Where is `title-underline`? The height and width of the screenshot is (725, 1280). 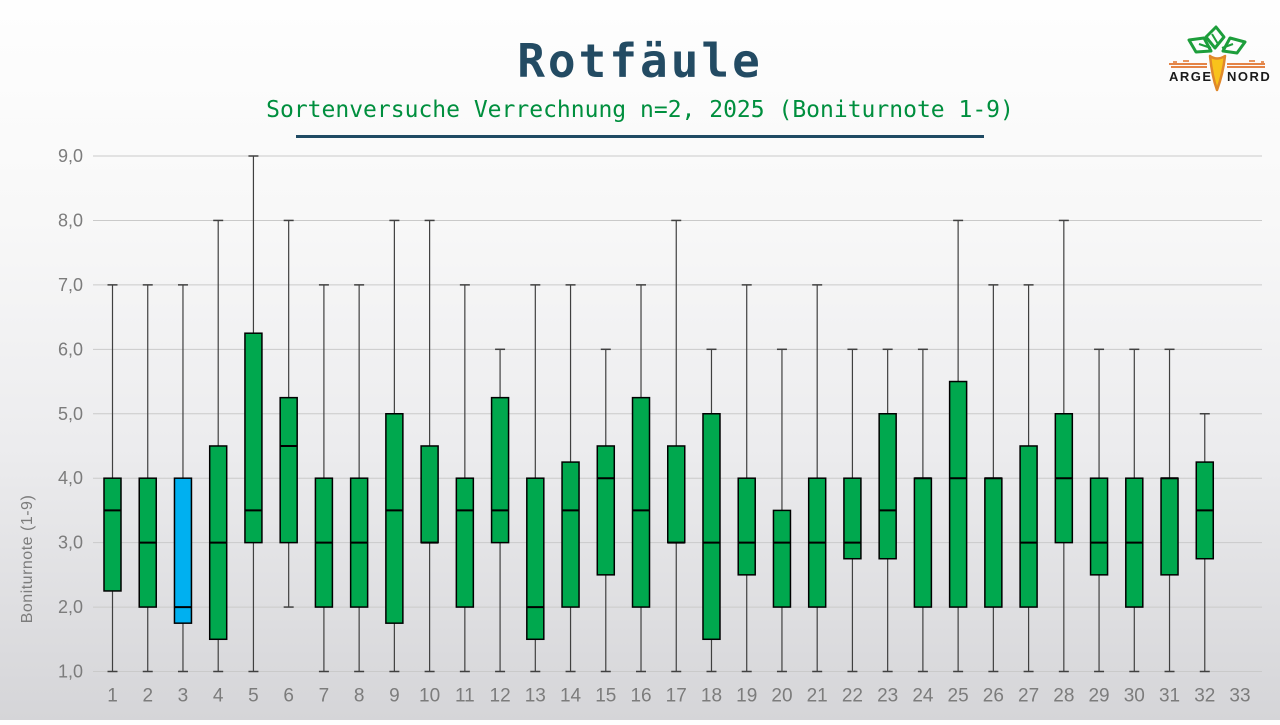 title-underline is located at coordinates (640, 136).